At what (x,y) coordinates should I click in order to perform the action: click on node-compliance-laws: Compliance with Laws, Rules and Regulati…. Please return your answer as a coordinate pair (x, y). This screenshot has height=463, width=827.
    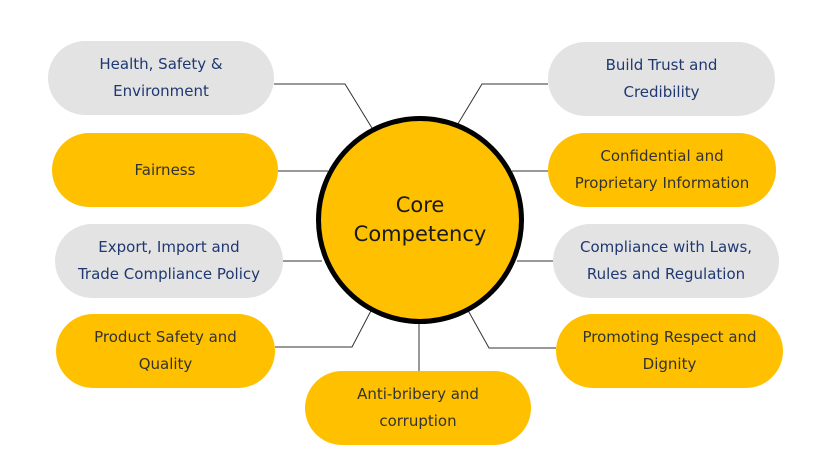
    Looking at the image, I should click on (666, 261).